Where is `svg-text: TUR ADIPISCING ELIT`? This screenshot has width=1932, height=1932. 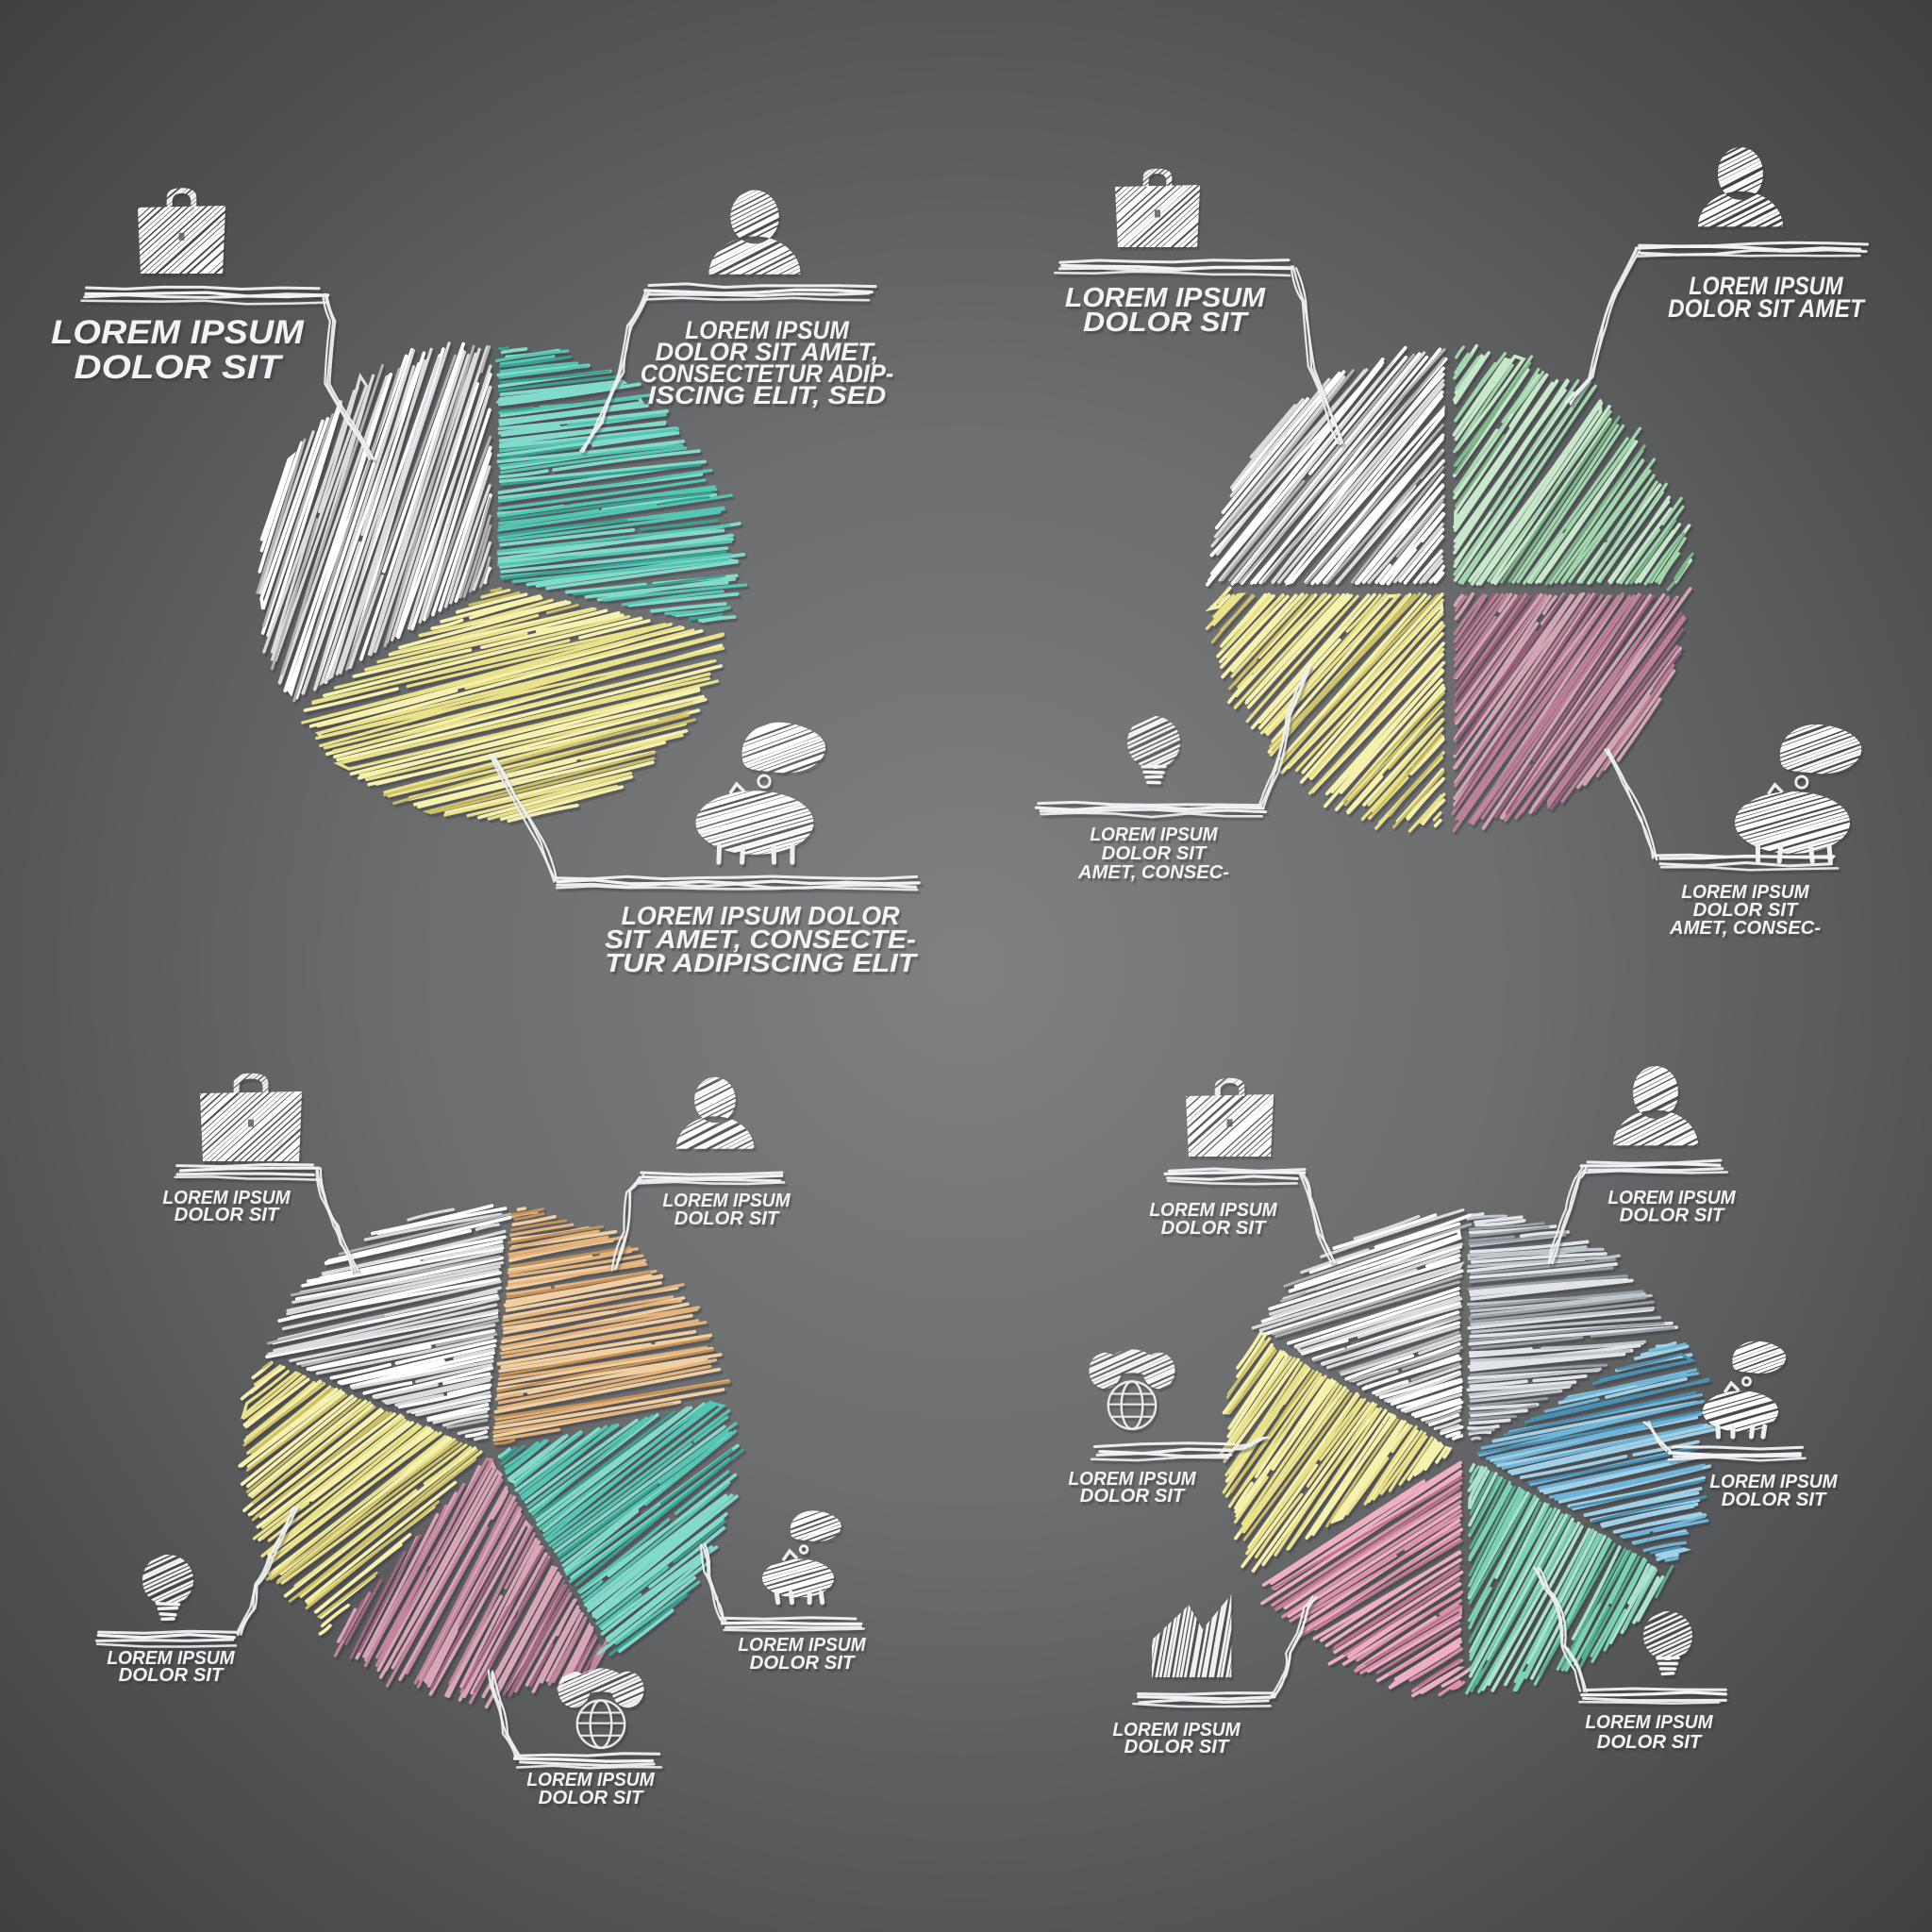 svg-text: TUR ADIPISCING ELIT is located at coordinates (762, 963).